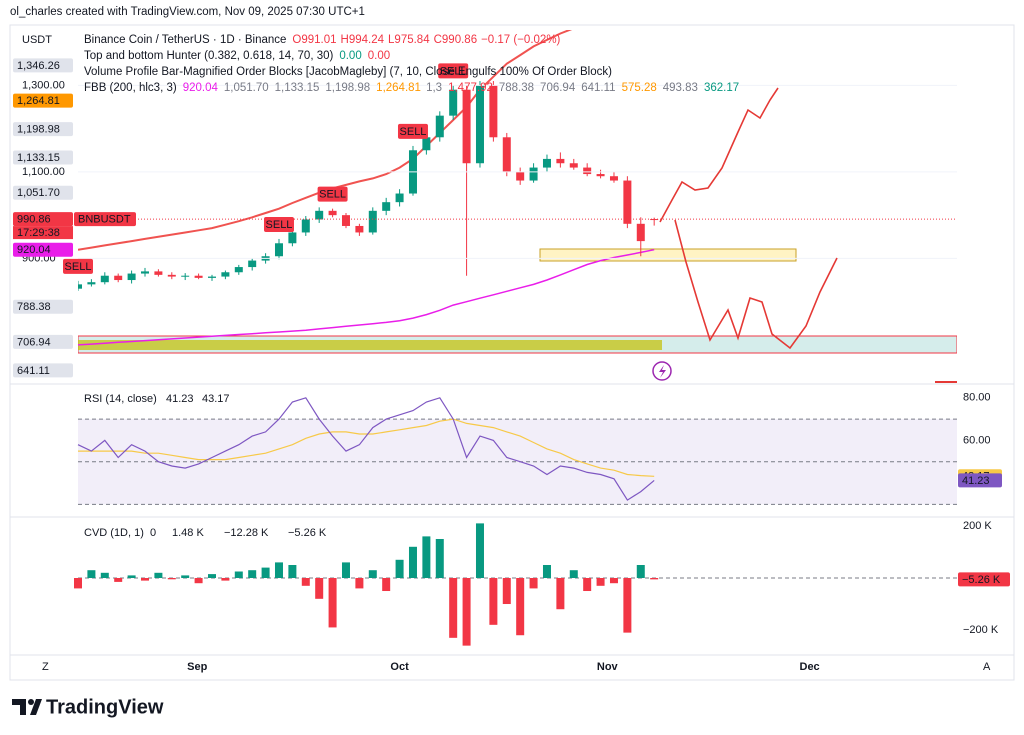  Describe the element at coordinates (38, 101) in the screenshot. I see `value-tag-label: 1,264.81` at that location.